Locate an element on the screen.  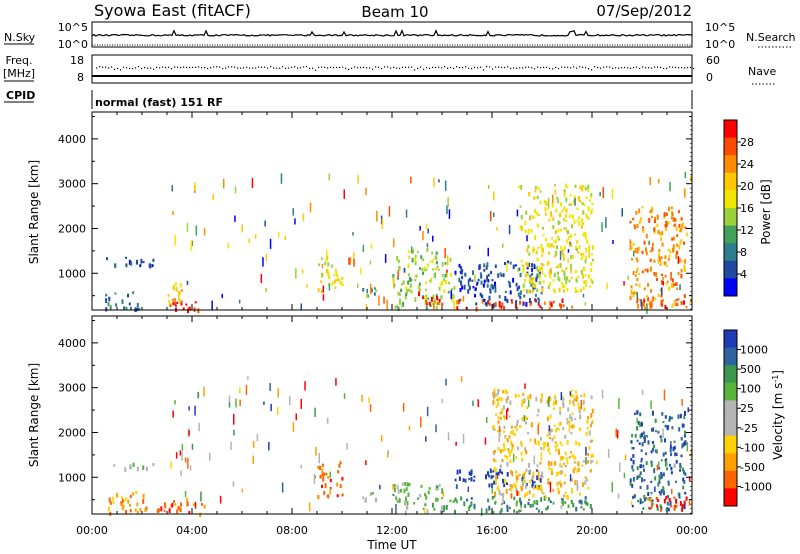
freq-panel-frame is located at coordinates (392, 69).